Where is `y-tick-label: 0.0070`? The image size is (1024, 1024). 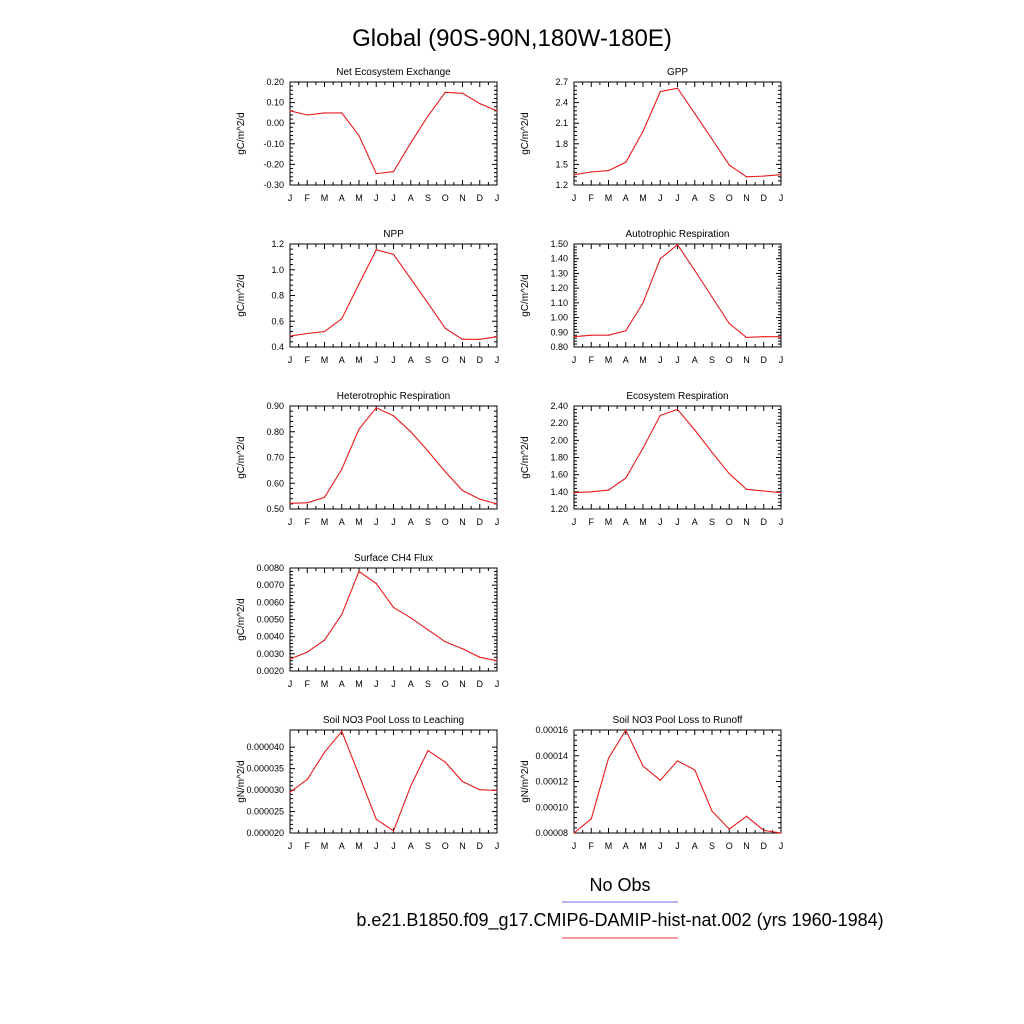
y-tick-label: 0.0070 is located at coordinates (270, 585).